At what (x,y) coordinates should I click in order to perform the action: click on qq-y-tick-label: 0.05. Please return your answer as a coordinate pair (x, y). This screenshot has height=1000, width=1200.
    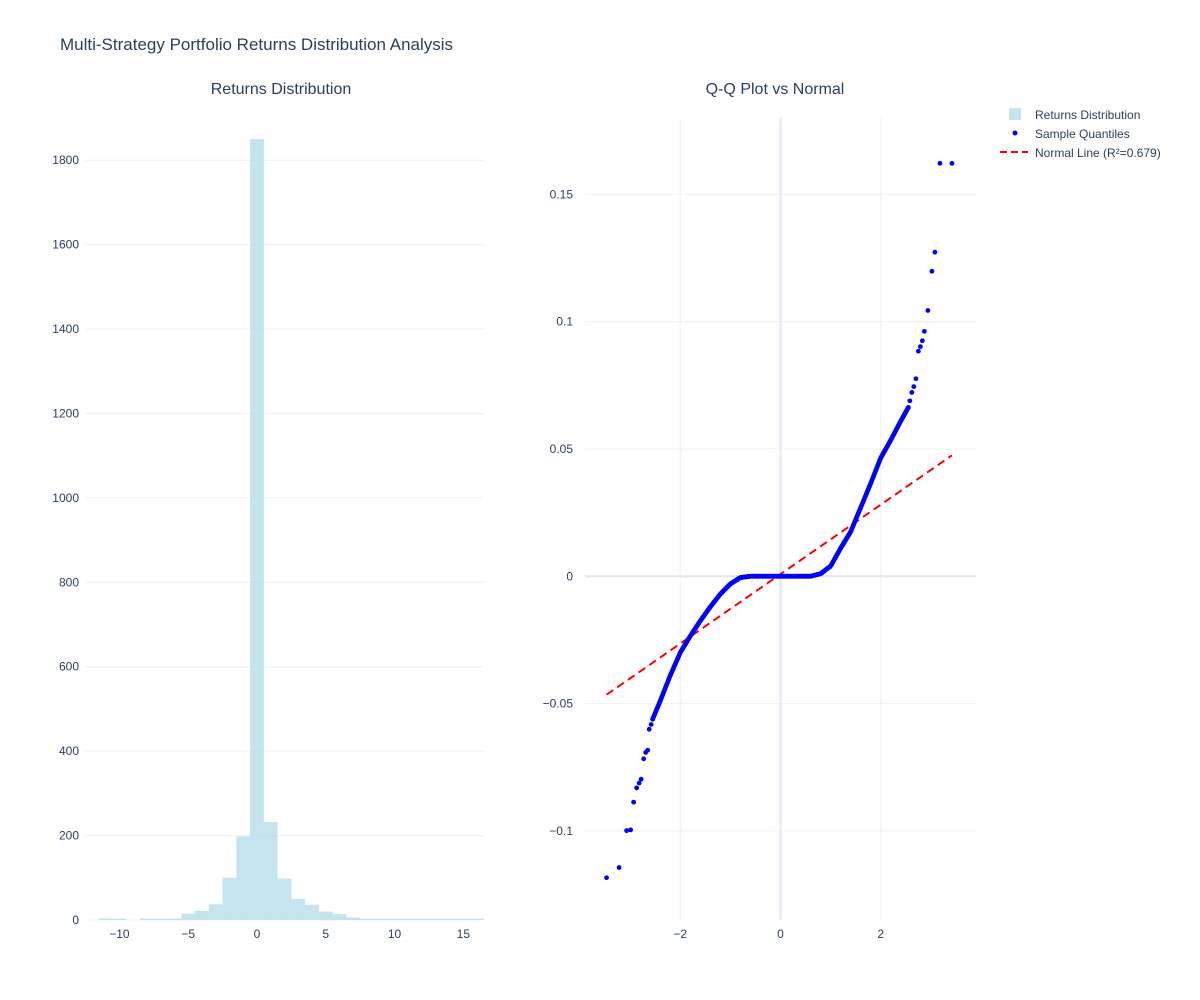
    Looking at the image, I should click on (562, 449).